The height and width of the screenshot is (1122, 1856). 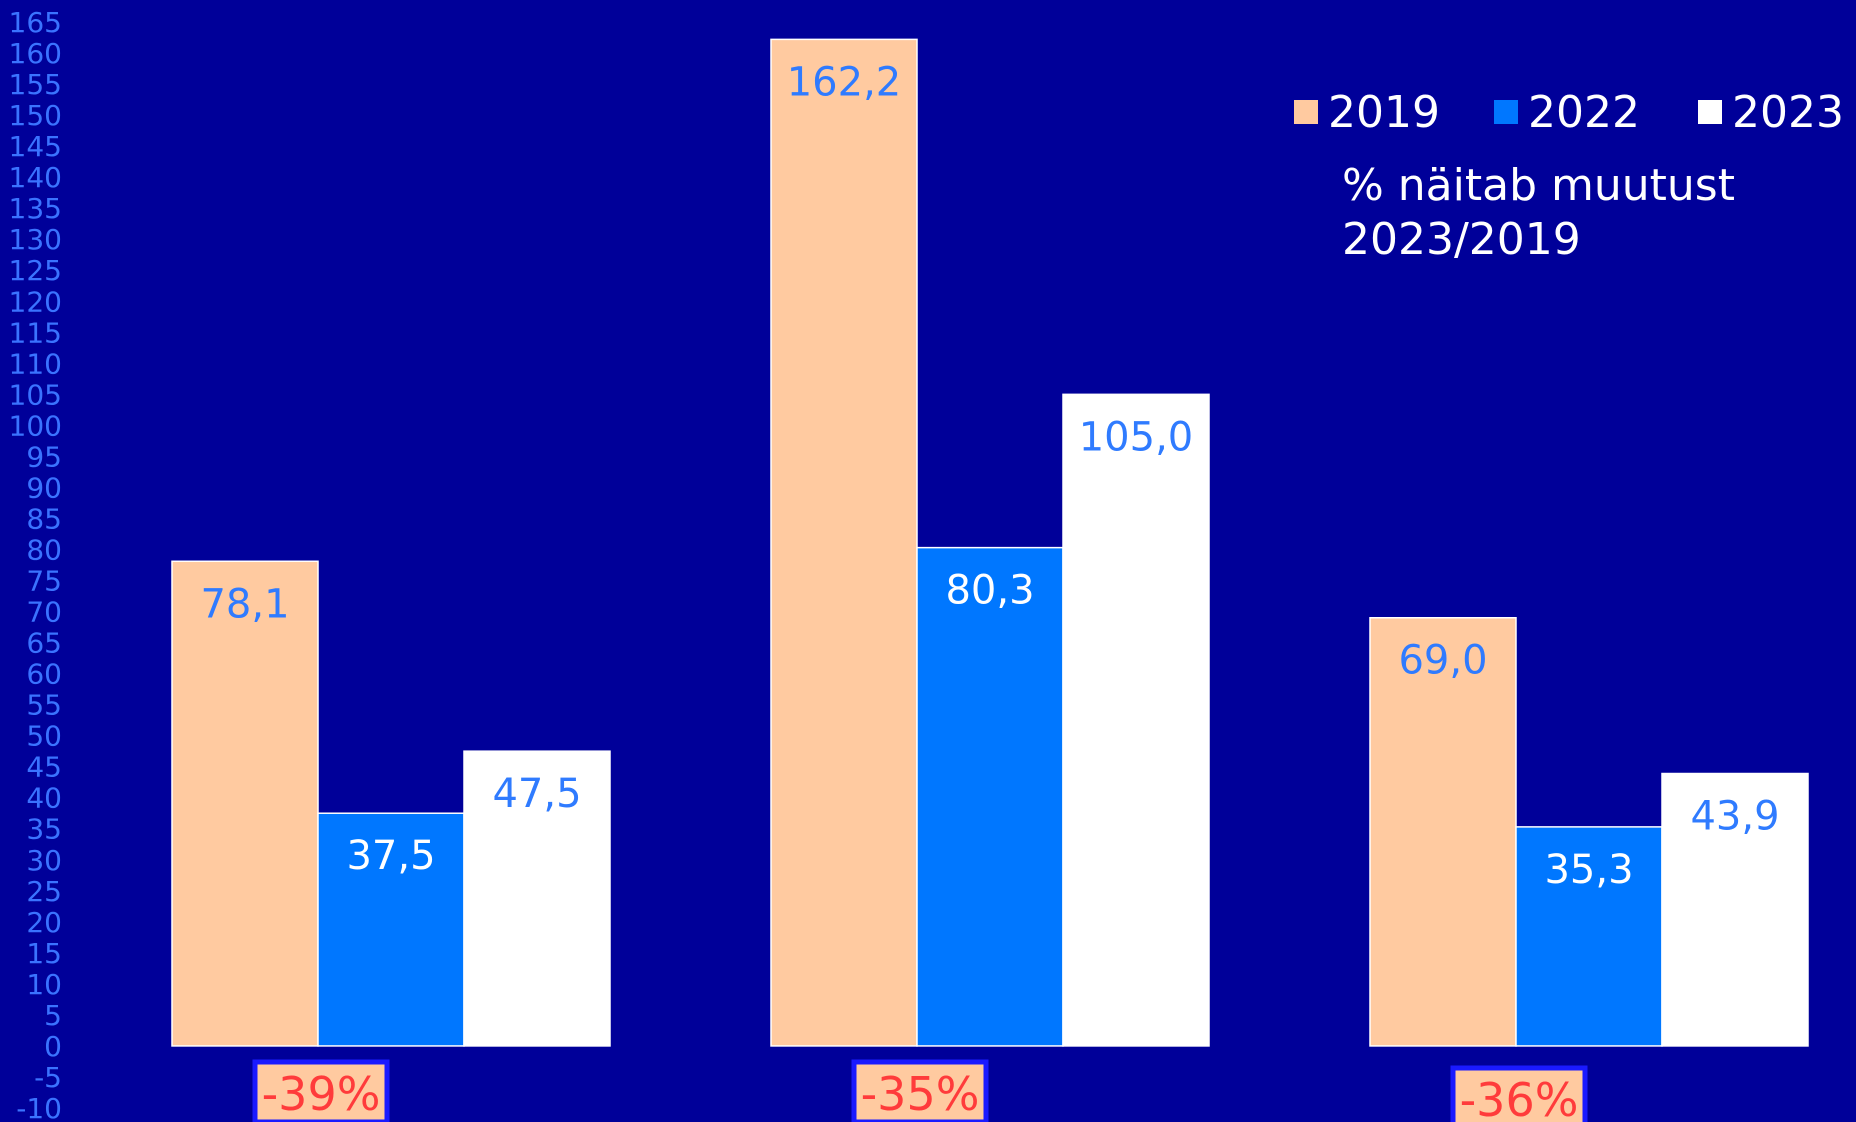 I want to click on y-tick-label: 80, so click(x=44, y=549).